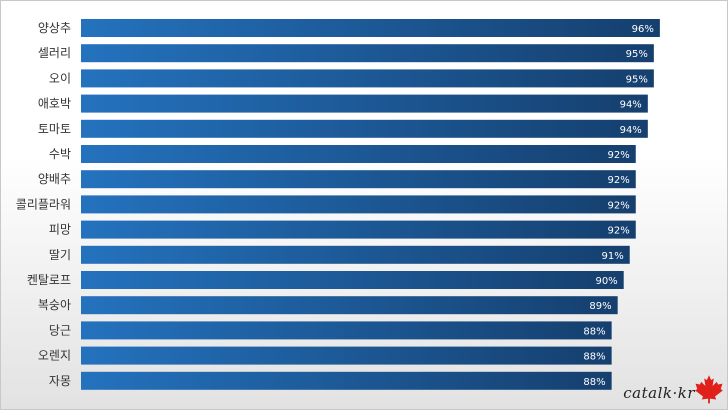 The width and height of the screenshot is (728, 410). What do you see at coordinates (60, 381) in the screenshot?
I see `category-label: 자몽` at bounding box center [60, 381].